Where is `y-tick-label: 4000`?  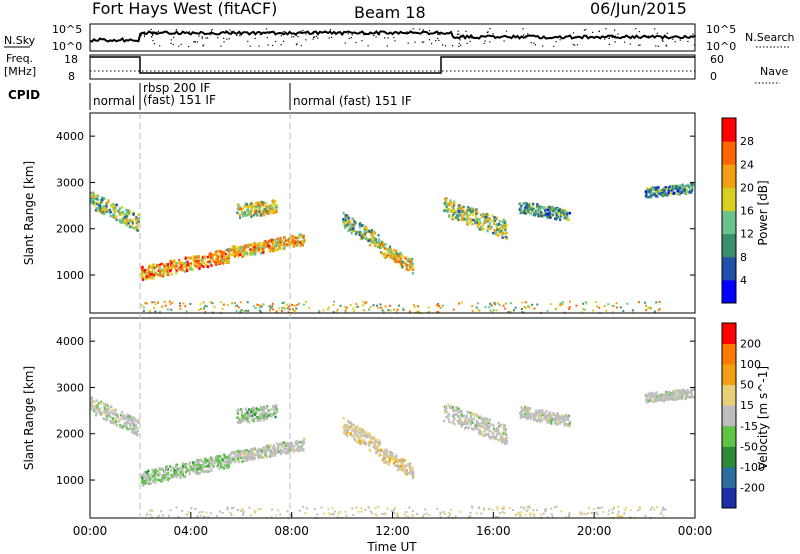 y-tick-label: 4000 is located at coordinates (70, 136).